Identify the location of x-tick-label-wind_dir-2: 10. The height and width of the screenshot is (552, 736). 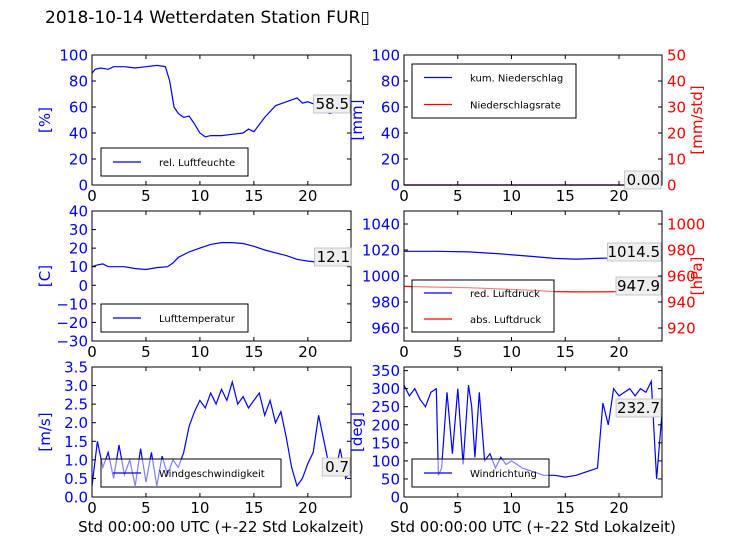
(511, 508).